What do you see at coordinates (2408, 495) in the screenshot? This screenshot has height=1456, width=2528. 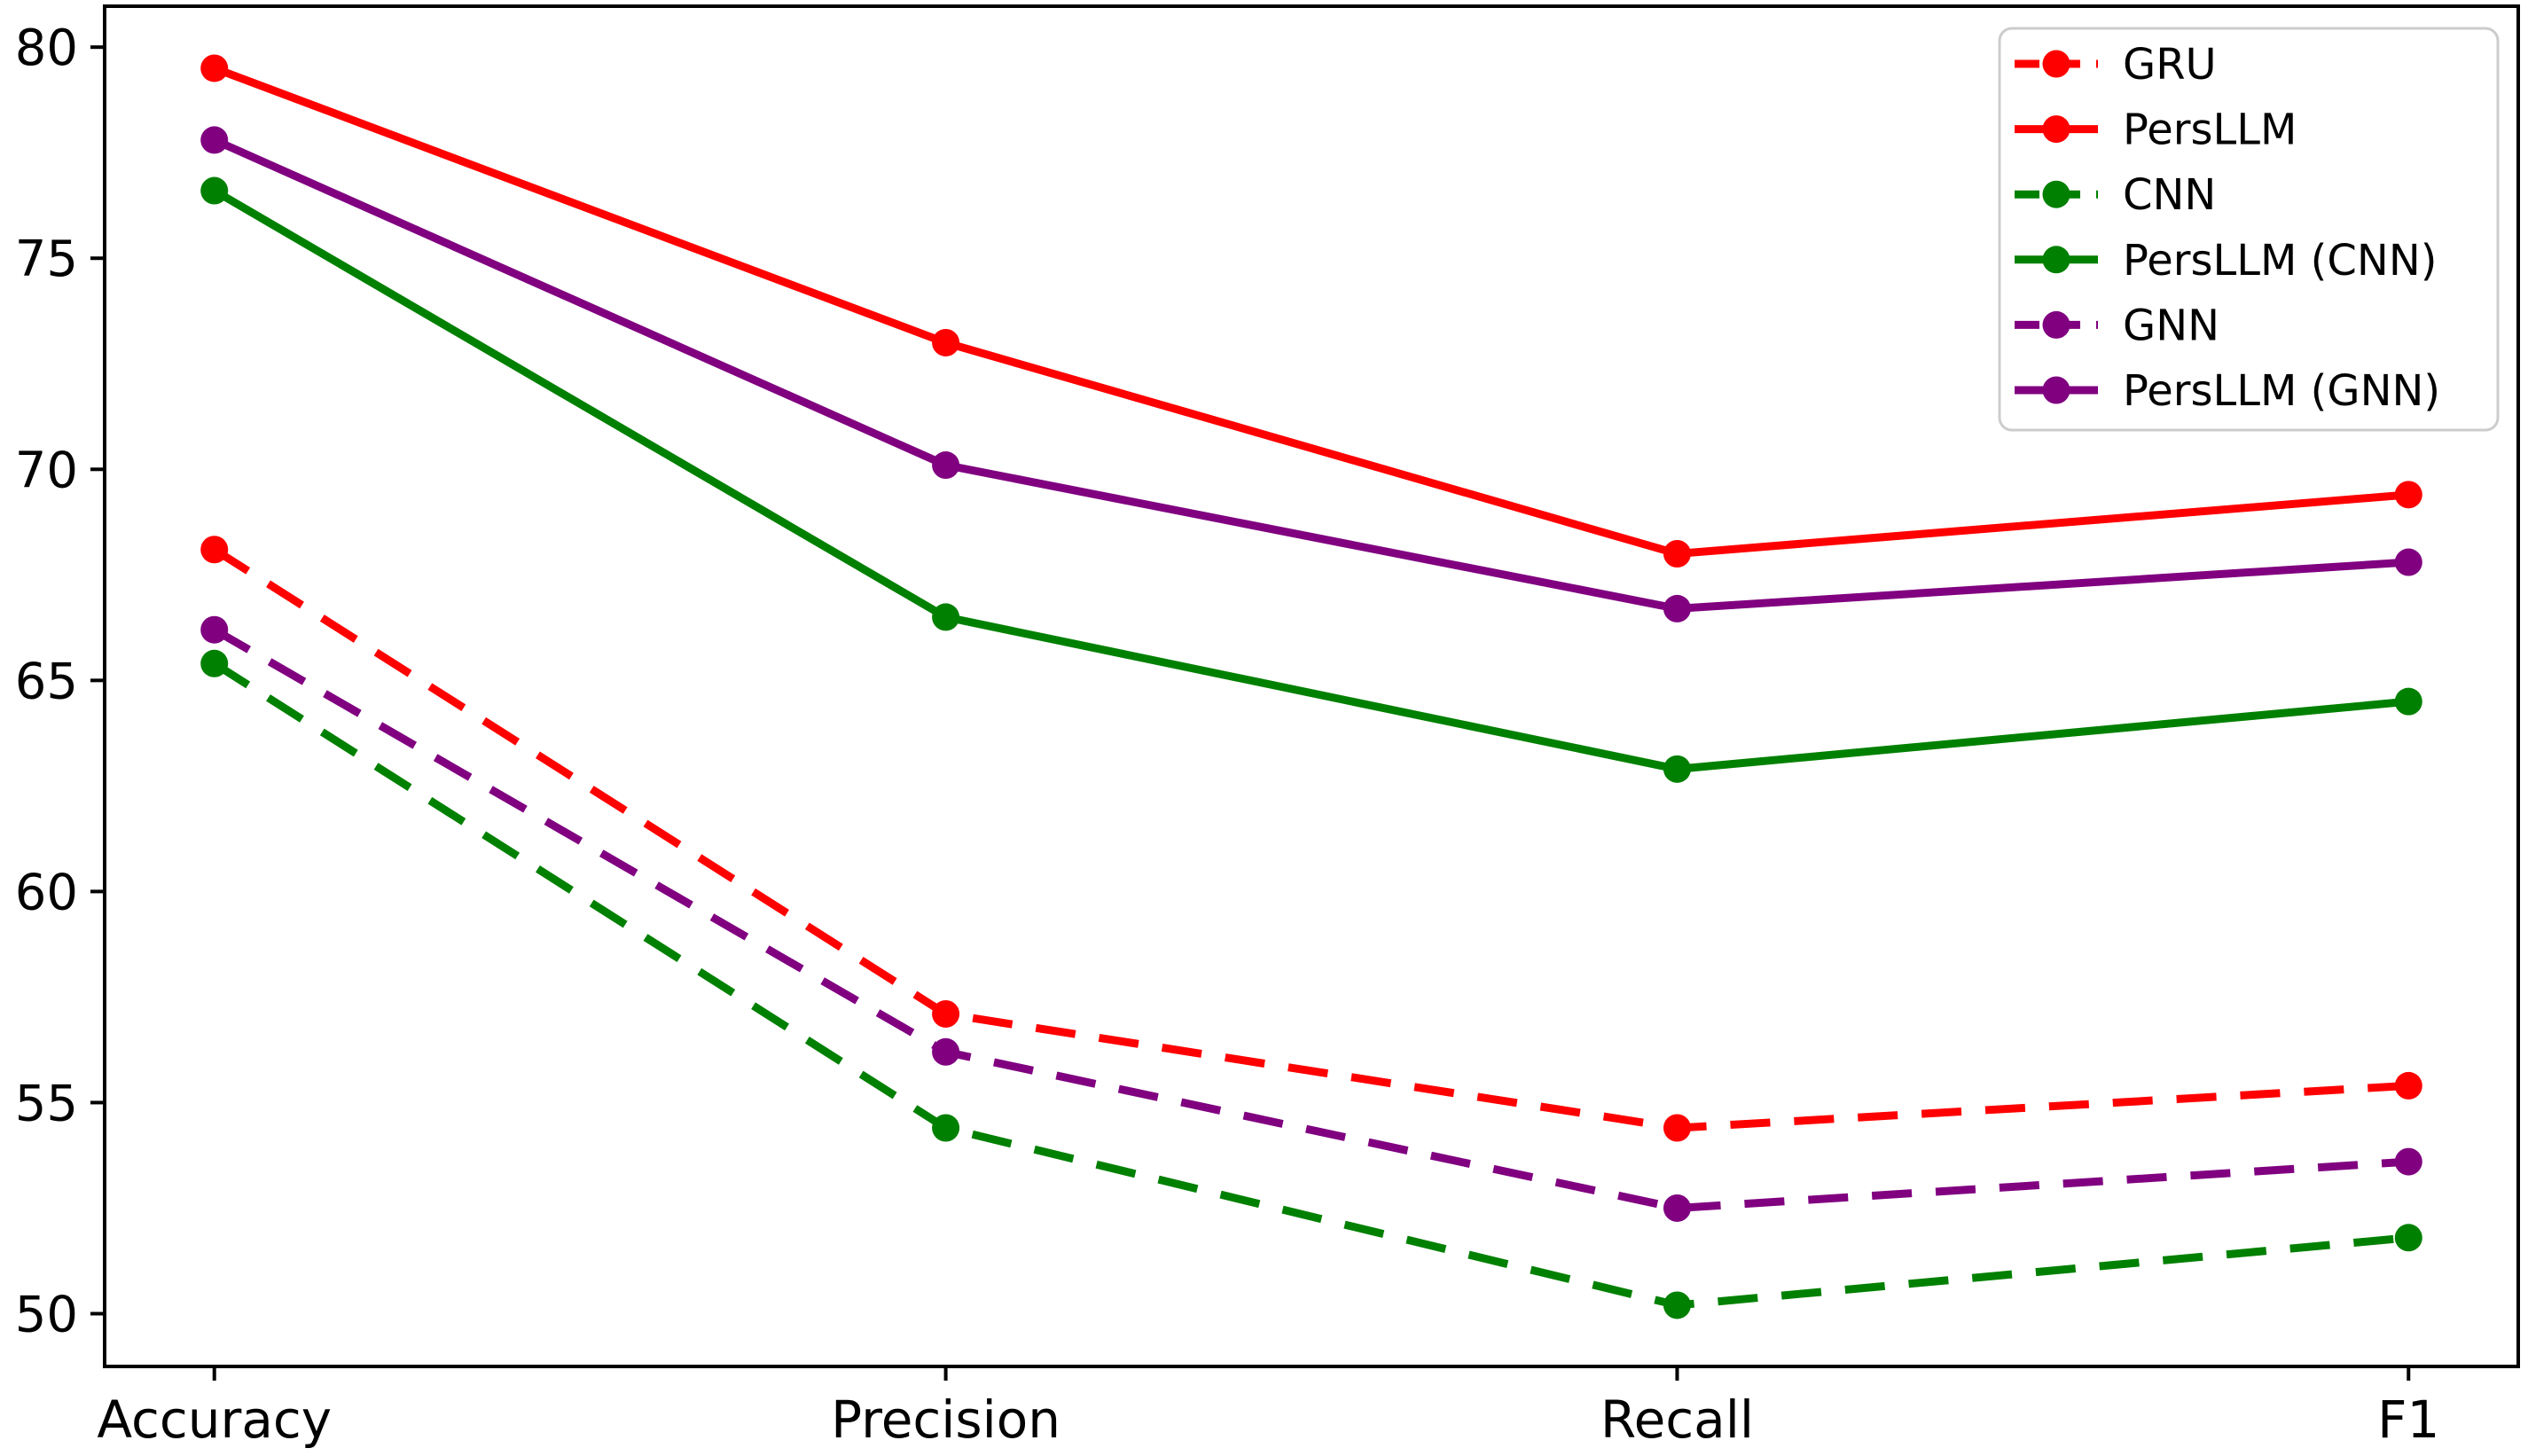 I see `data-point-persllm-f1` at bounding box center [2408, 495].